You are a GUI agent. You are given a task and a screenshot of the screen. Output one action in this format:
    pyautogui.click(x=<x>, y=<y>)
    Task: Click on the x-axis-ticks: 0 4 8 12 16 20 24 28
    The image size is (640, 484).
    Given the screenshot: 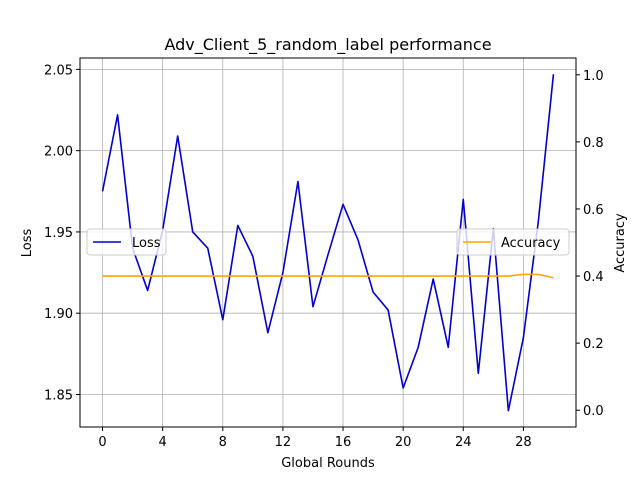 What is the action you would take?
    pyautogui.click(x=315, y=438)
    